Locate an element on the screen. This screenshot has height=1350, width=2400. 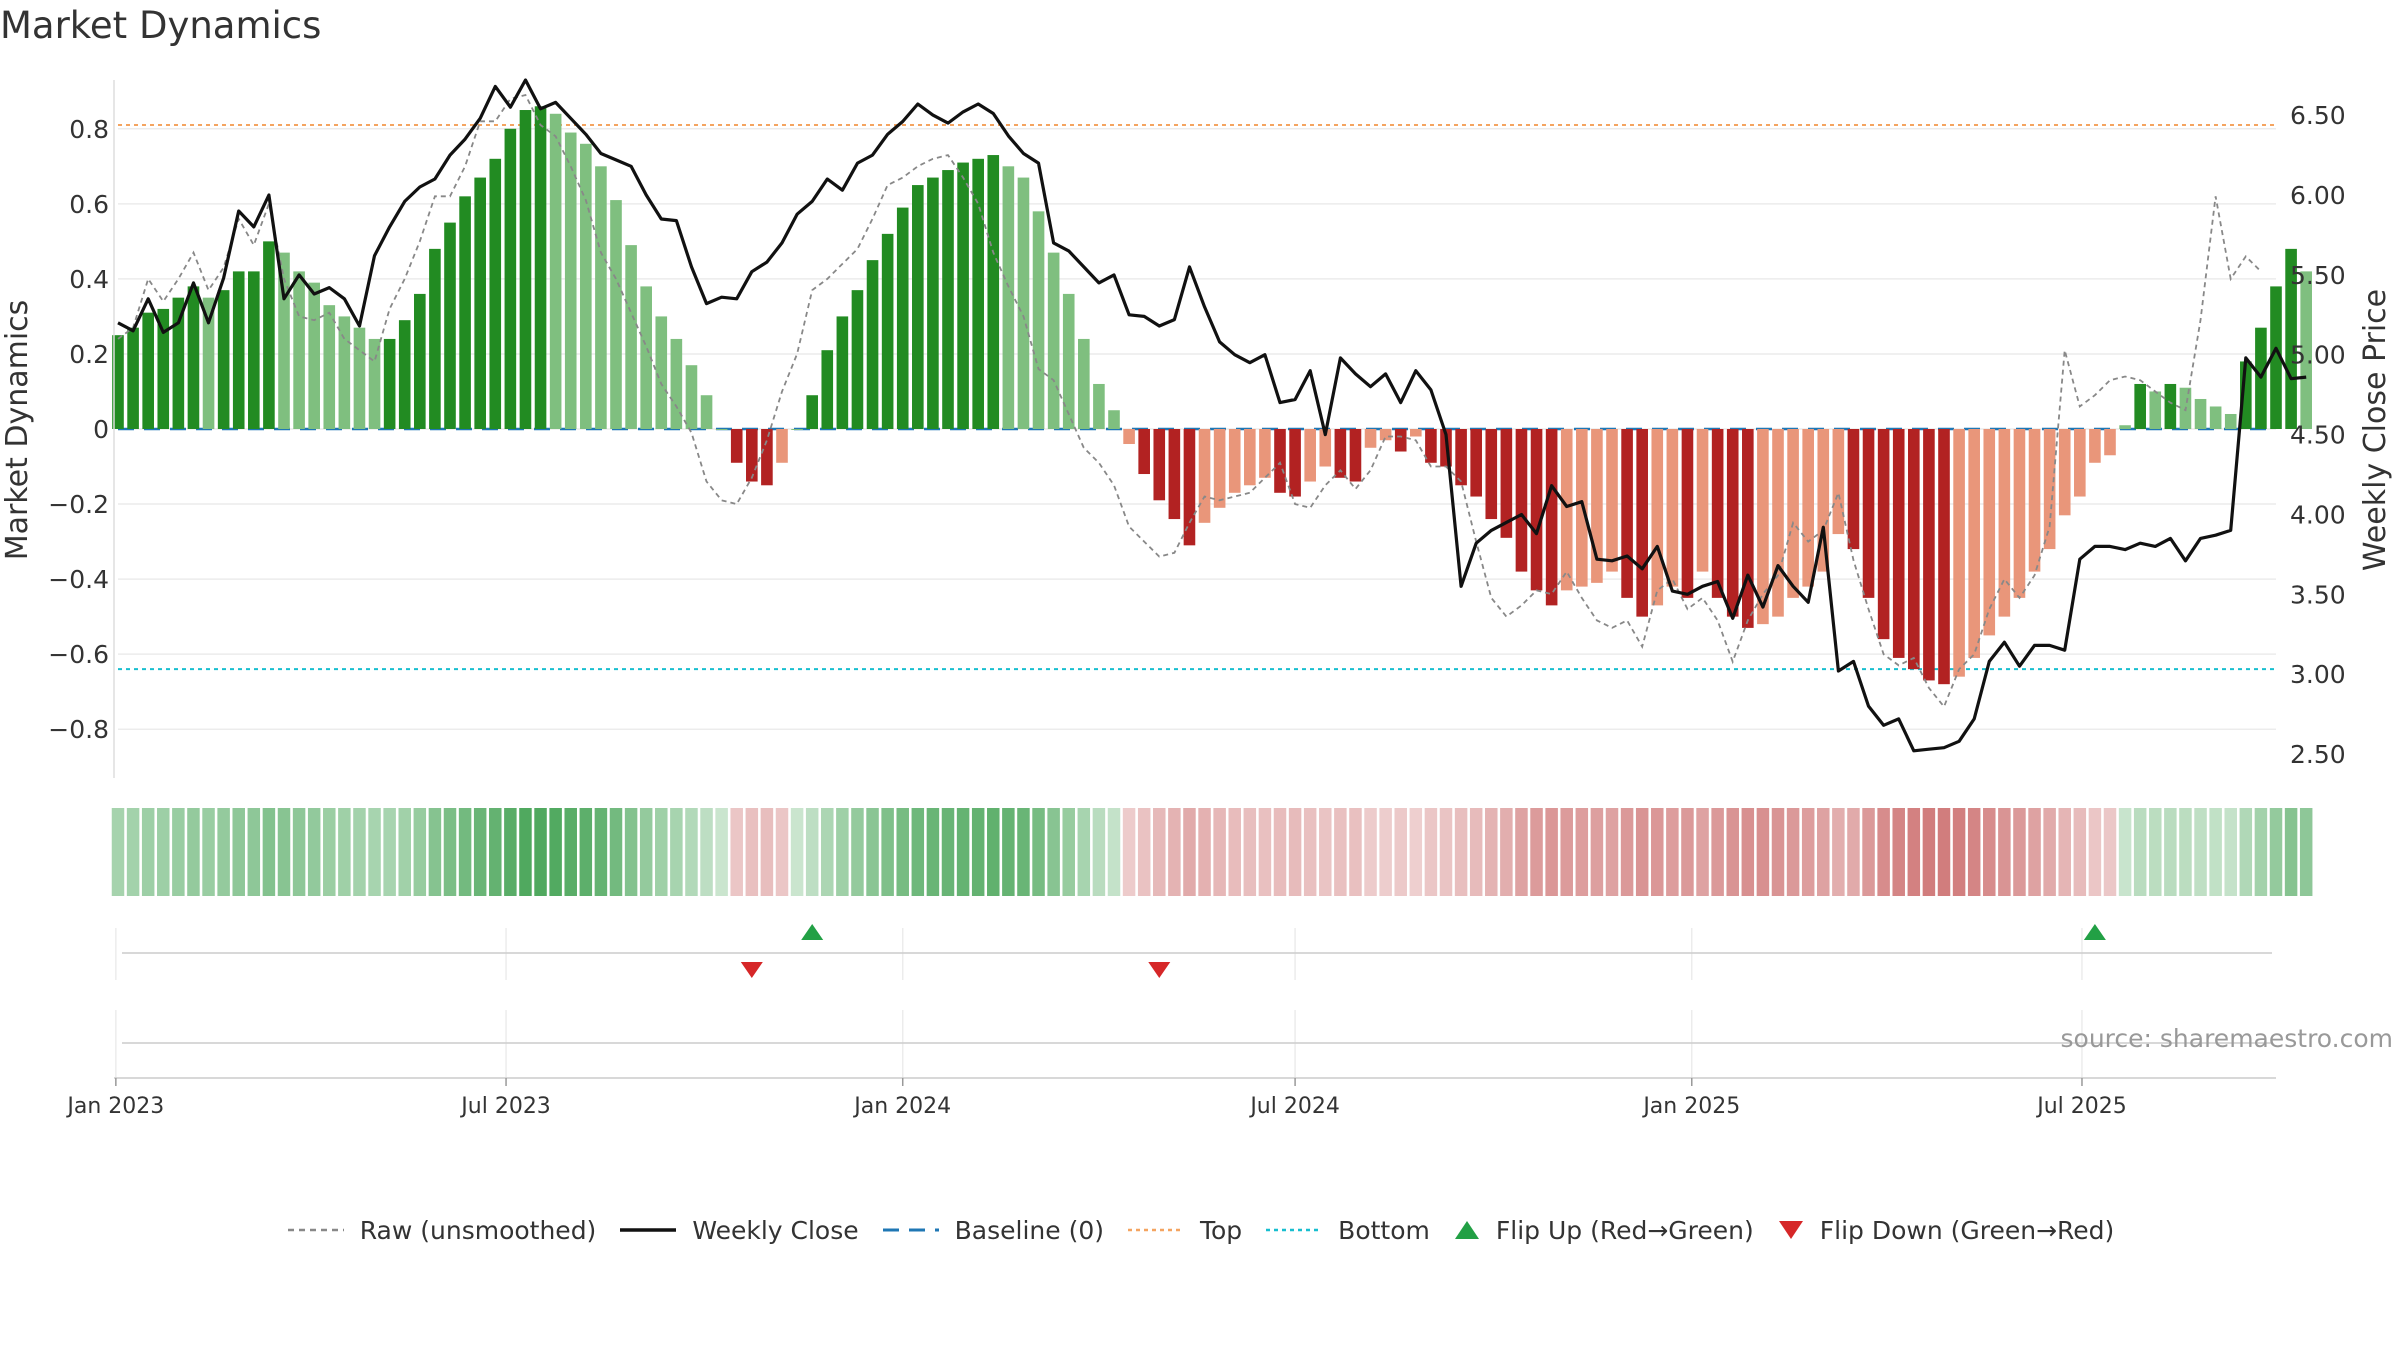
legend-item-bottom: Bottom is located at coordinates (1347, 1230).